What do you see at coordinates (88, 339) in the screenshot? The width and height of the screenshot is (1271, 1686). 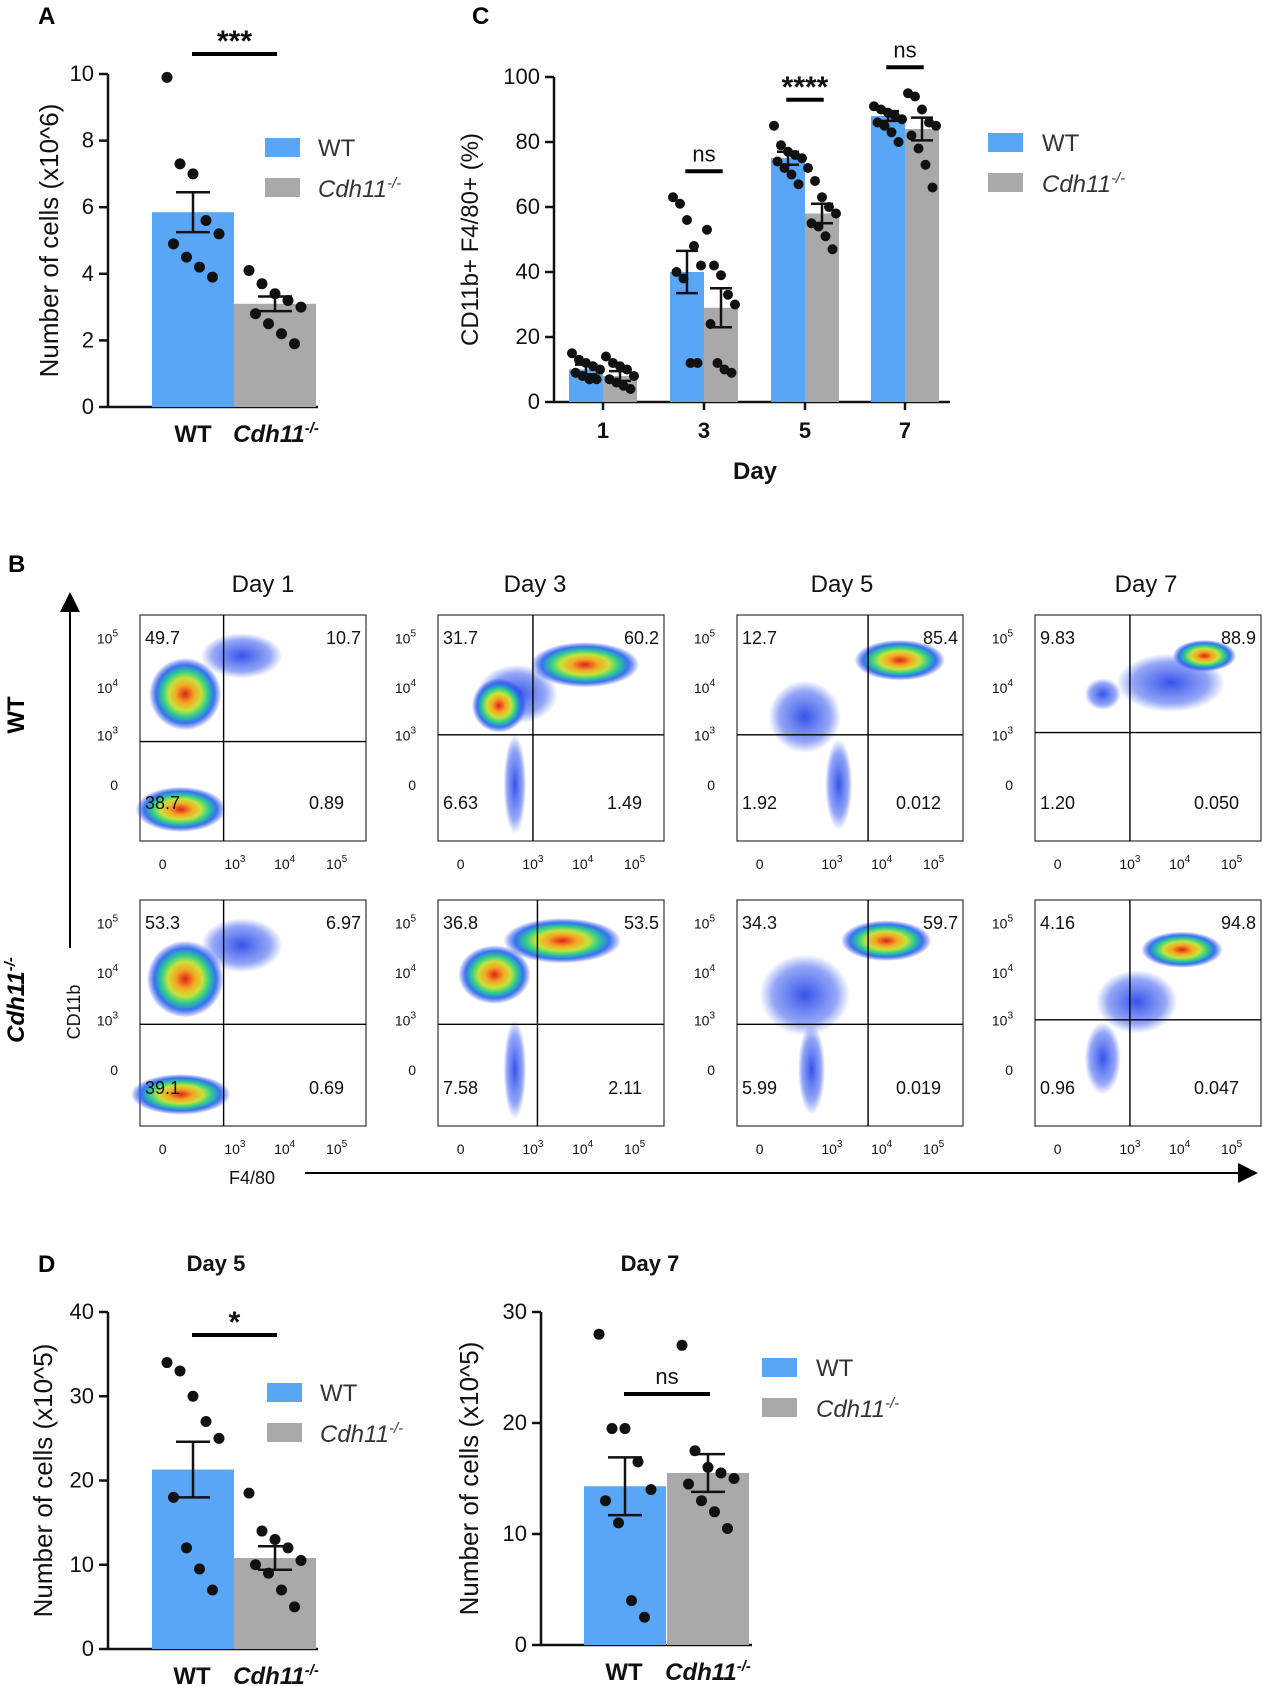 I see `y-tick-label: 2` at bounding box center [88, 339].